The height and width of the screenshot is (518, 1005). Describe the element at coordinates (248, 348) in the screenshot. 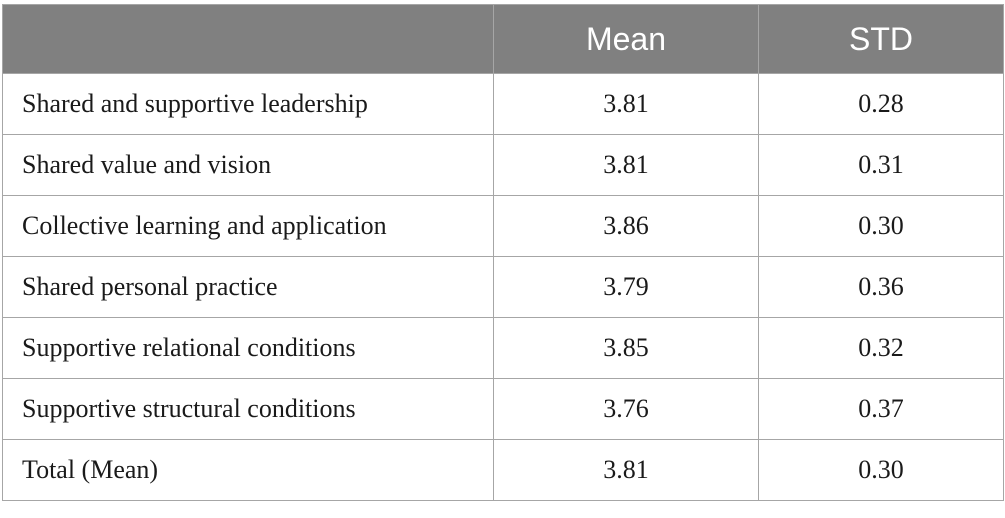

I see `row-label: Supportive relational conditions` at that location.